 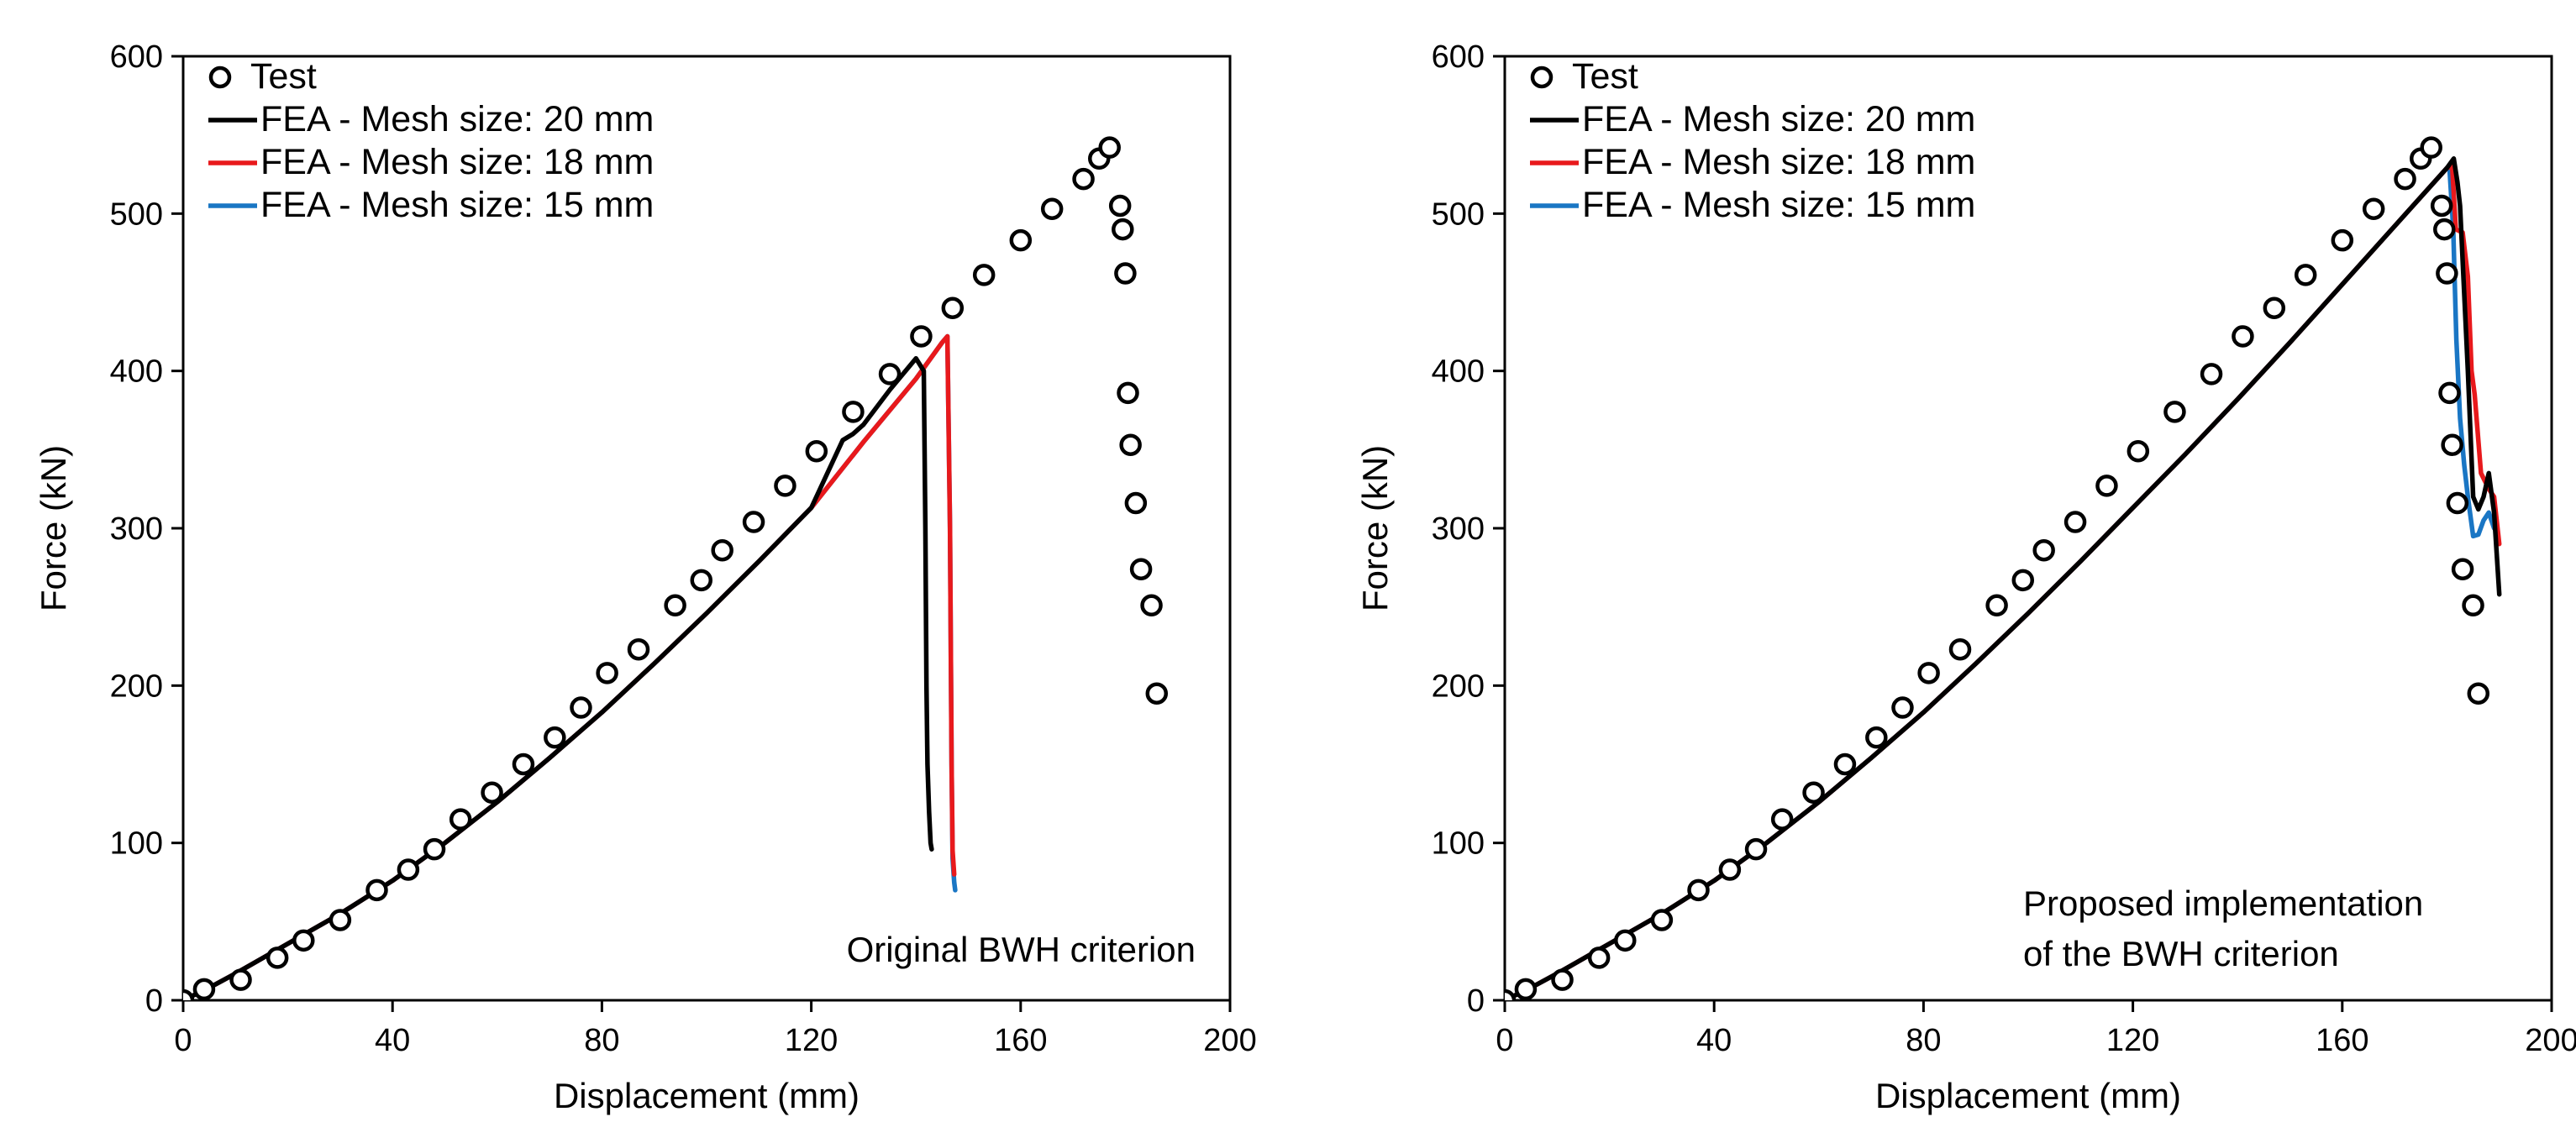 I want to click on legend-label: FEA - Mesh size: 15 mm, so click(x=457, y=205).